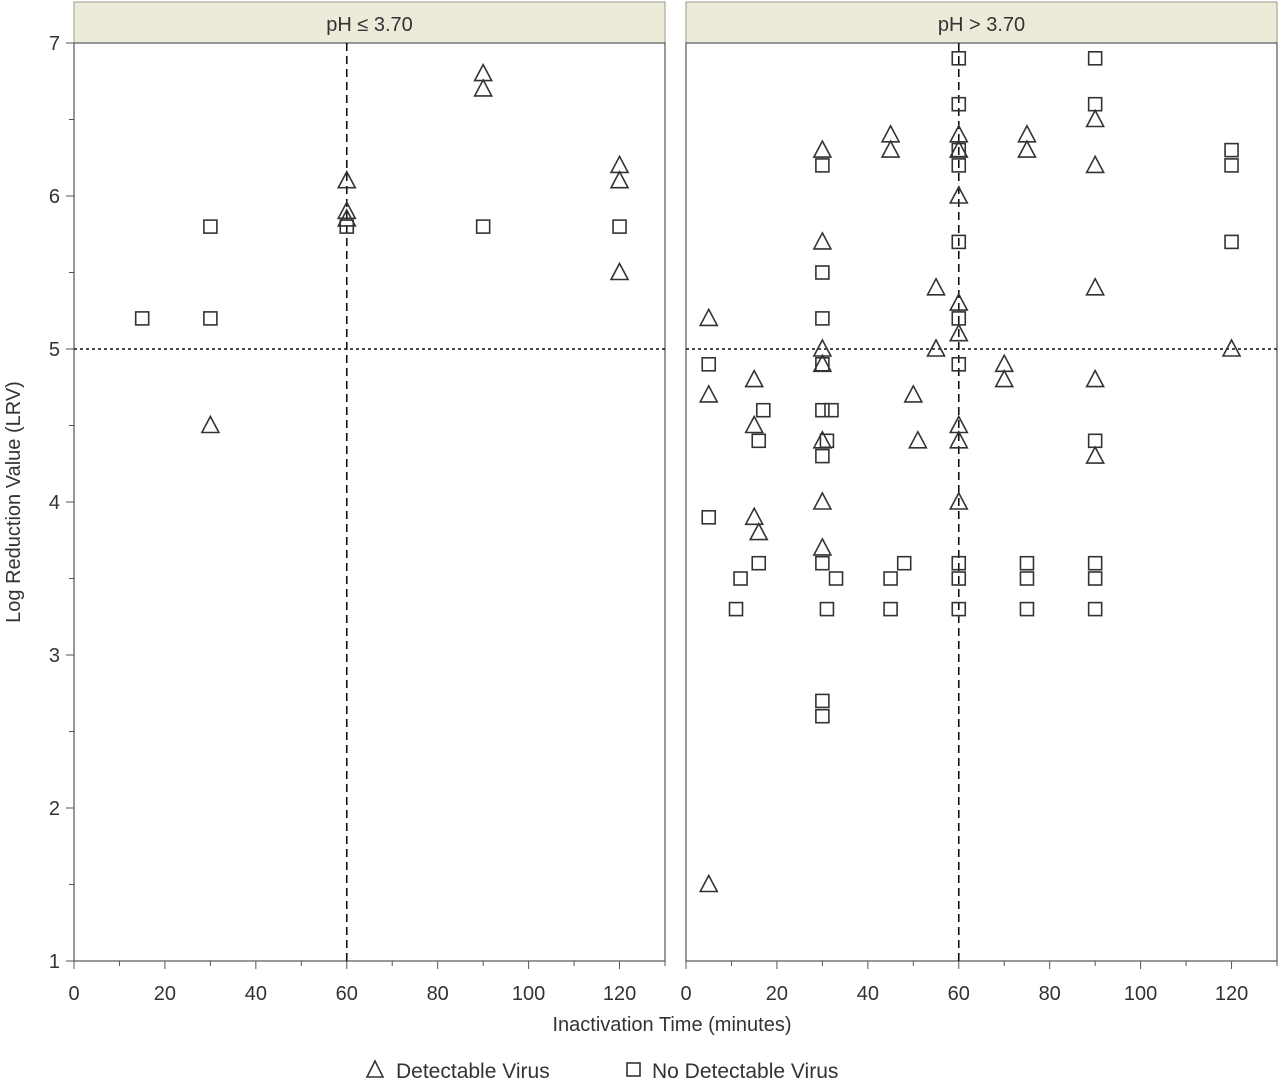 This screenshot has height=1083, width=1280. I want to click on x-tick-label: 120, so click(619, 994).